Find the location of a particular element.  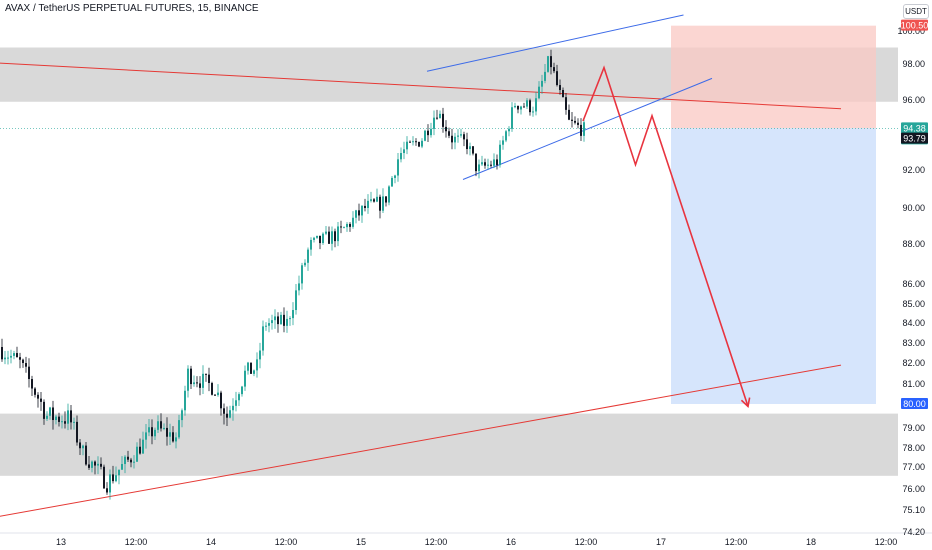

projected-path-arrow is located at coordinates (665, 236).